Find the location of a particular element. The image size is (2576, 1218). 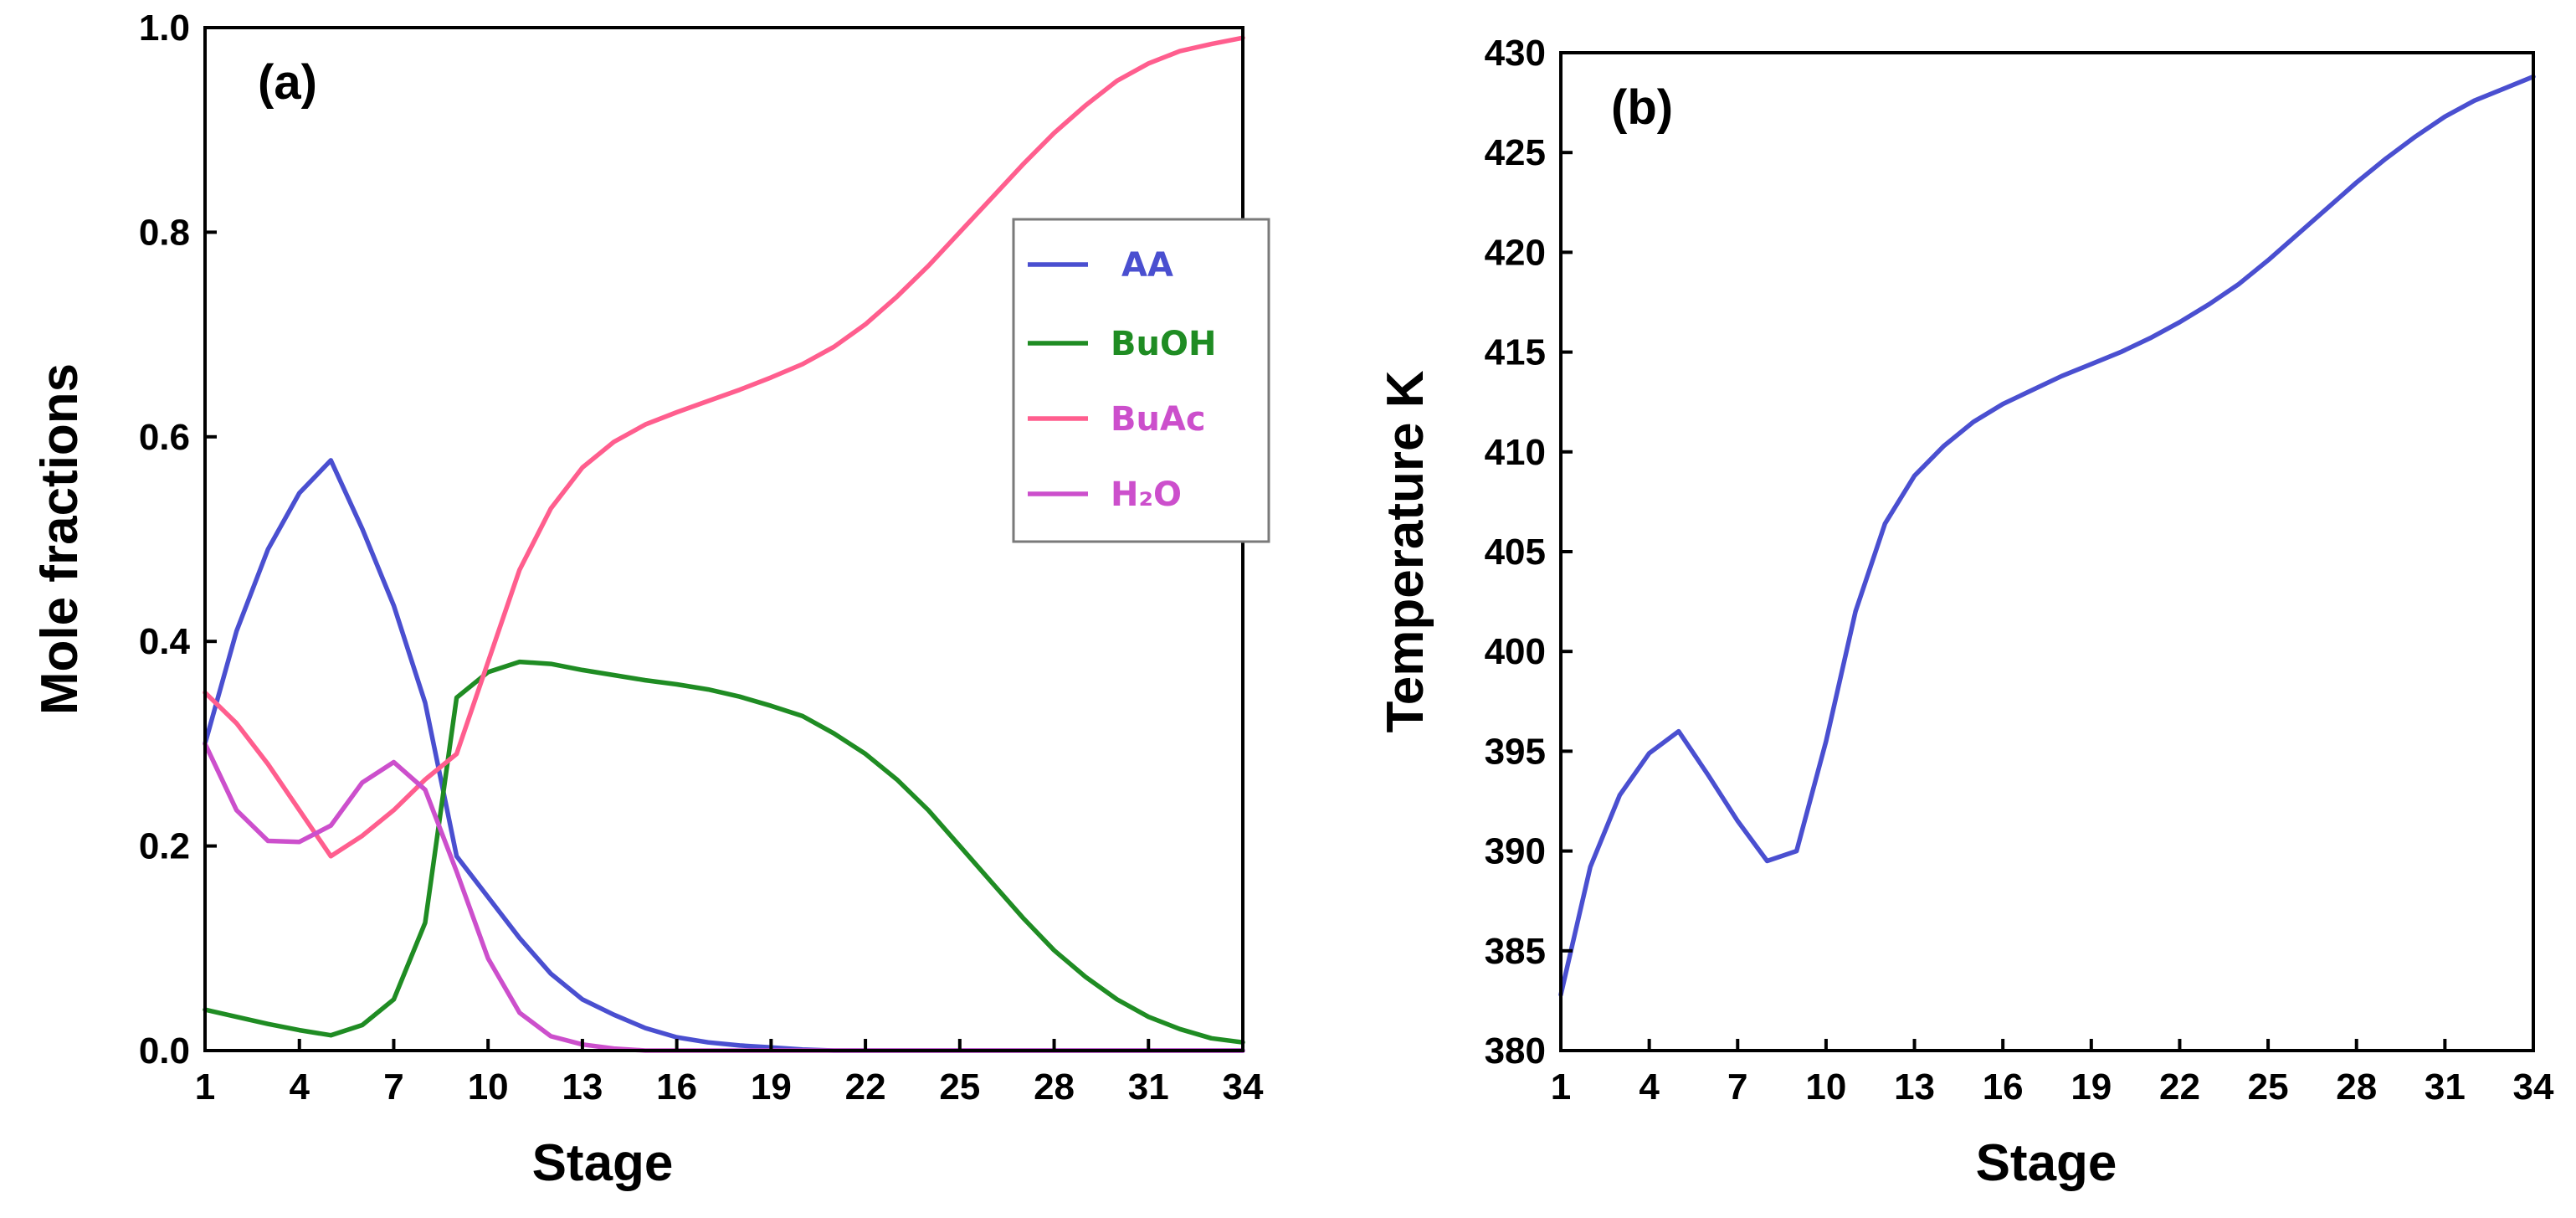

panel-b-x-tick-label: 22 is located at coordinates (2179, 1087).